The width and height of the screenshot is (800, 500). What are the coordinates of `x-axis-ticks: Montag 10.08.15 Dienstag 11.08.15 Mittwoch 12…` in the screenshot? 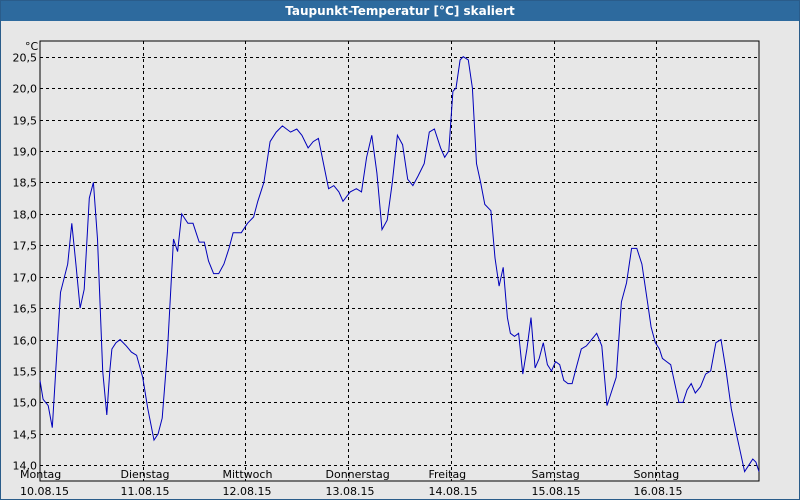 It's located at (351, 483).